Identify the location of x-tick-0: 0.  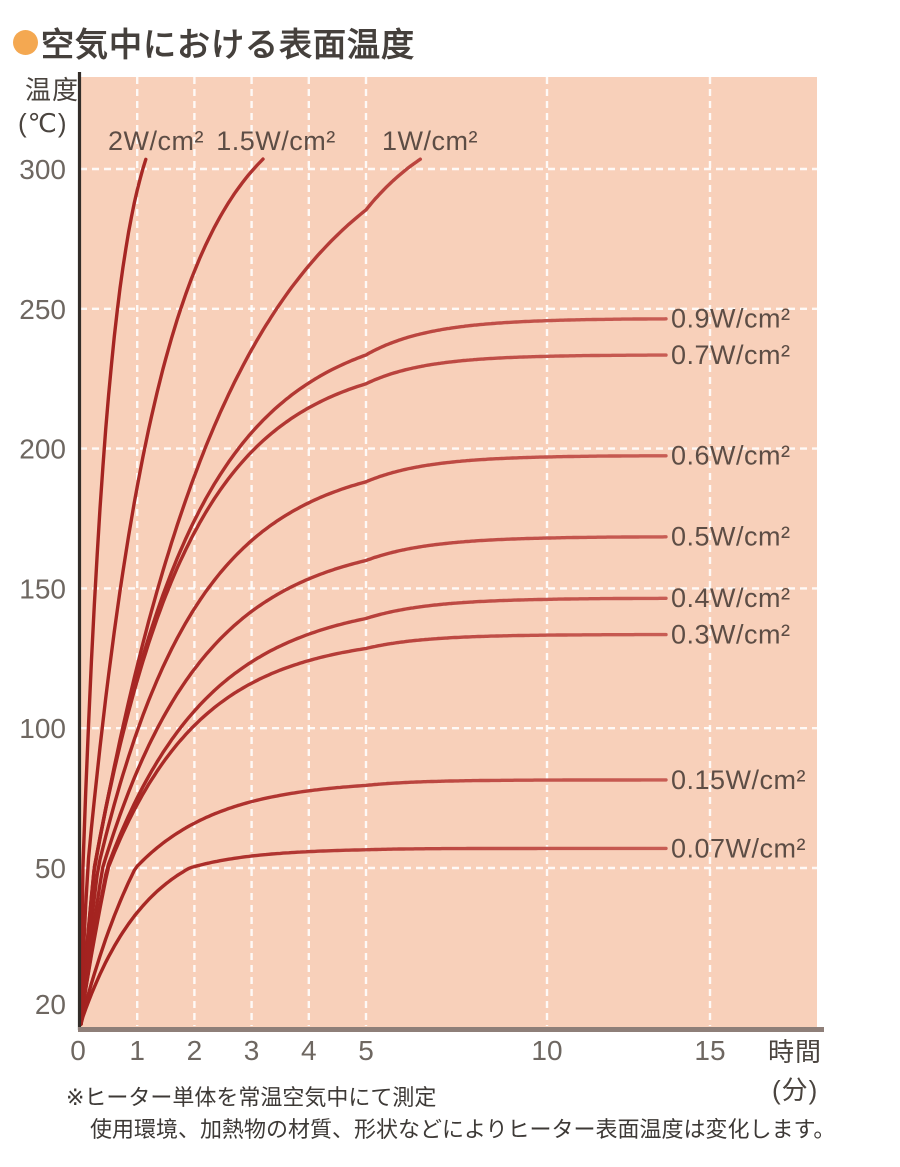
(78, 1050).